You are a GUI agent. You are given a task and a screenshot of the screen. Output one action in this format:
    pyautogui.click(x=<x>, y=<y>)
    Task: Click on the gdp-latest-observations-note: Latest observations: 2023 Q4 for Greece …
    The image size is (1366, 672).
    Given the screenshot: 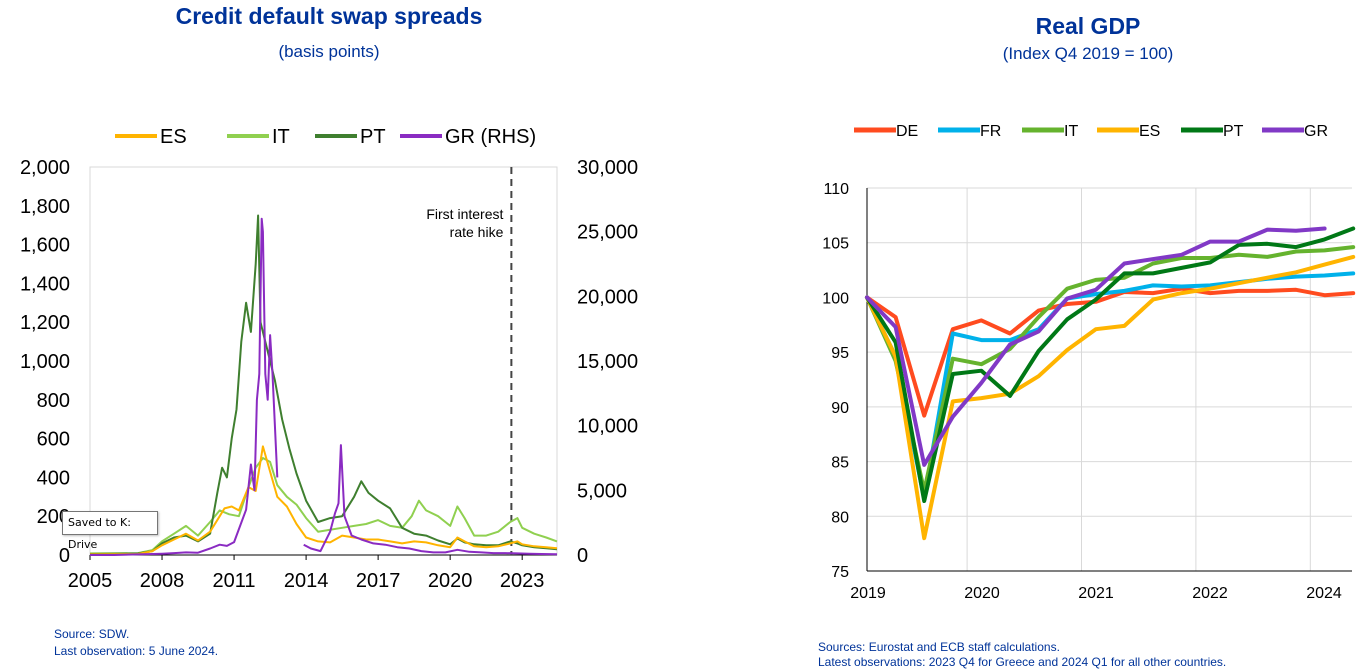 What is the action you would take?
    pyautogui.click(x=1022, y=662)
    